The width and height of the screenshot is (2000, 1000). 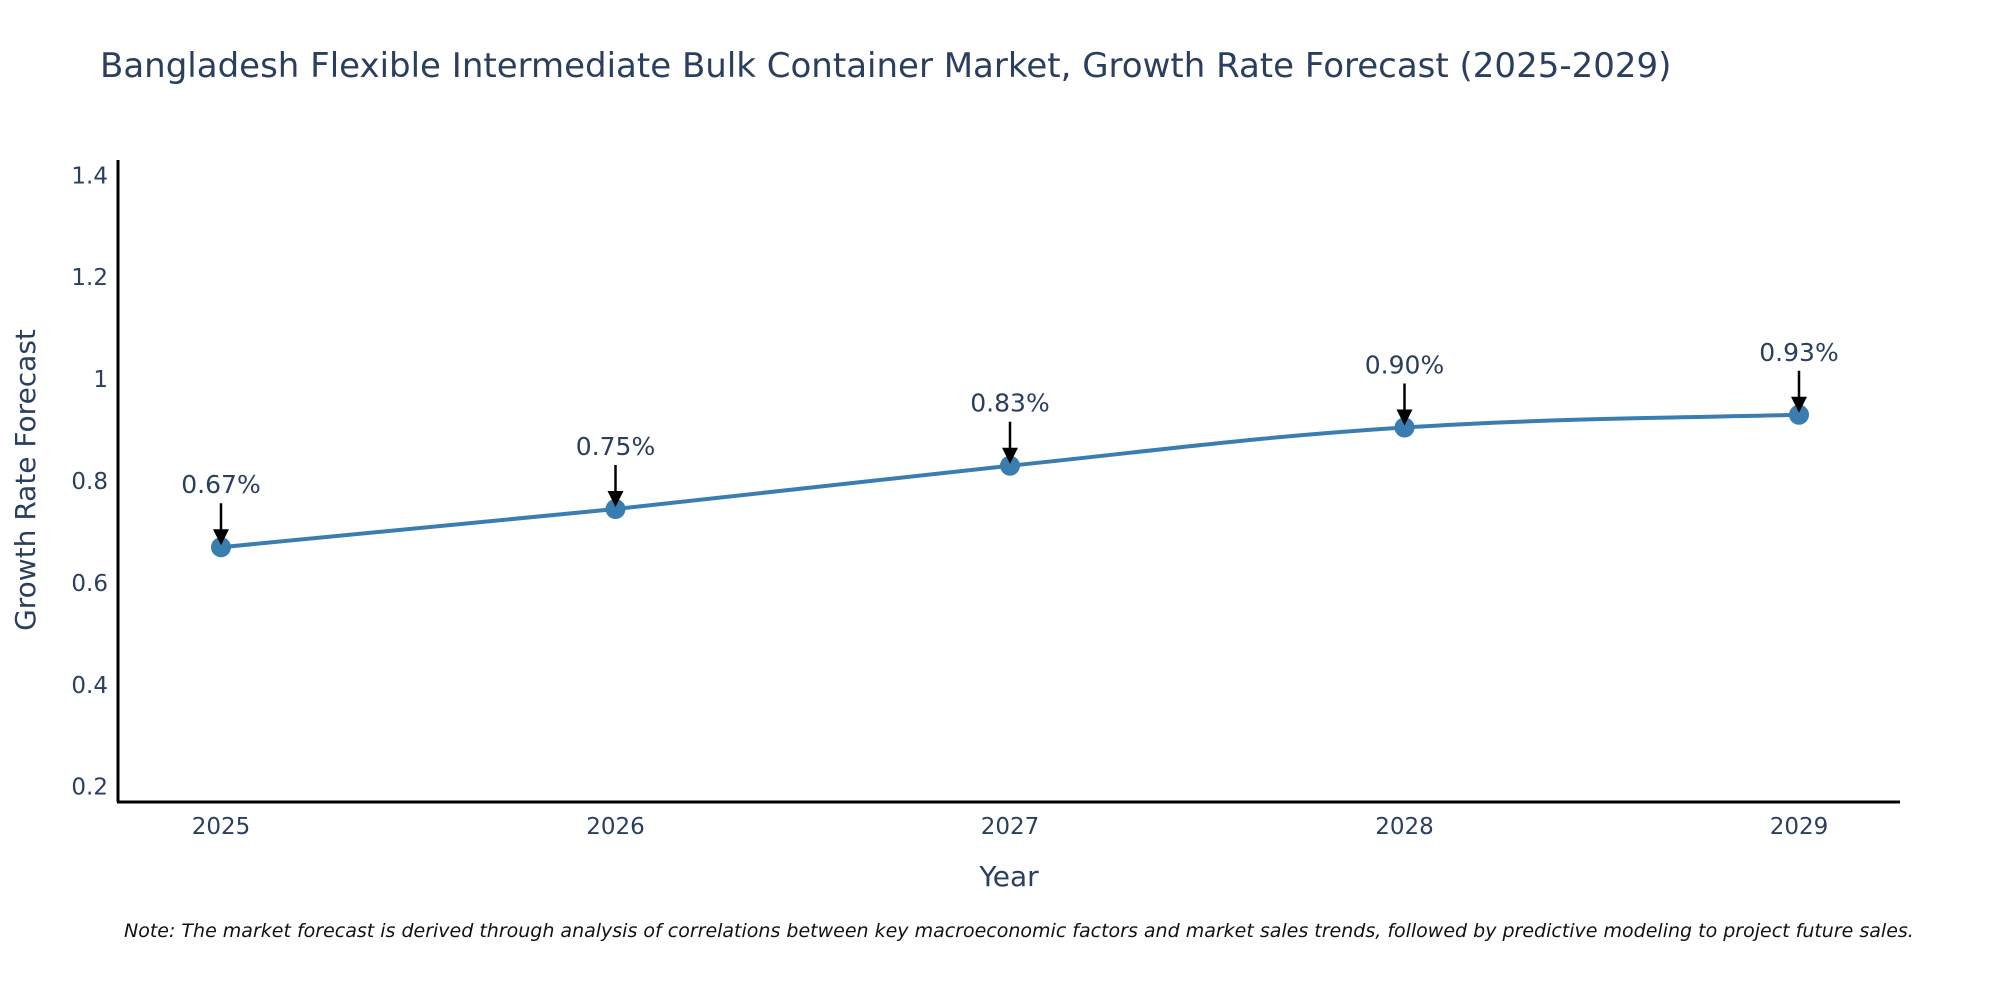 I want to click on x-tick-label: 2028, so click(x=1404, y=827).